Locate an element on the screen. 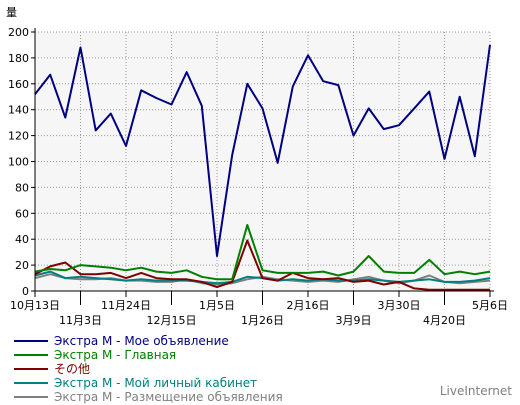 This screenshot has height=405, width=520. x-tick-label: 1月26日 is located at coordinates (262, 320).